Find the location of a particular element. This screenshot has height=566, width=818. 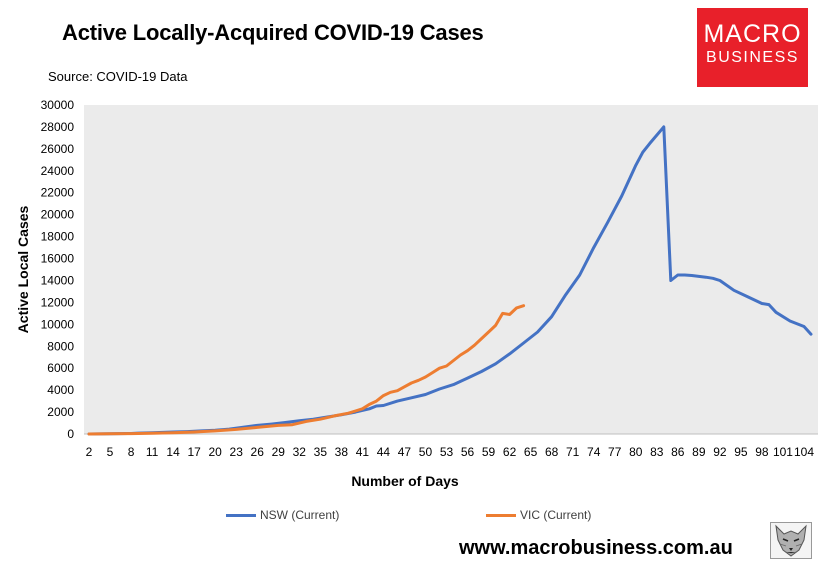

x-tick-label: 38 is located at coordinates (342, 452).